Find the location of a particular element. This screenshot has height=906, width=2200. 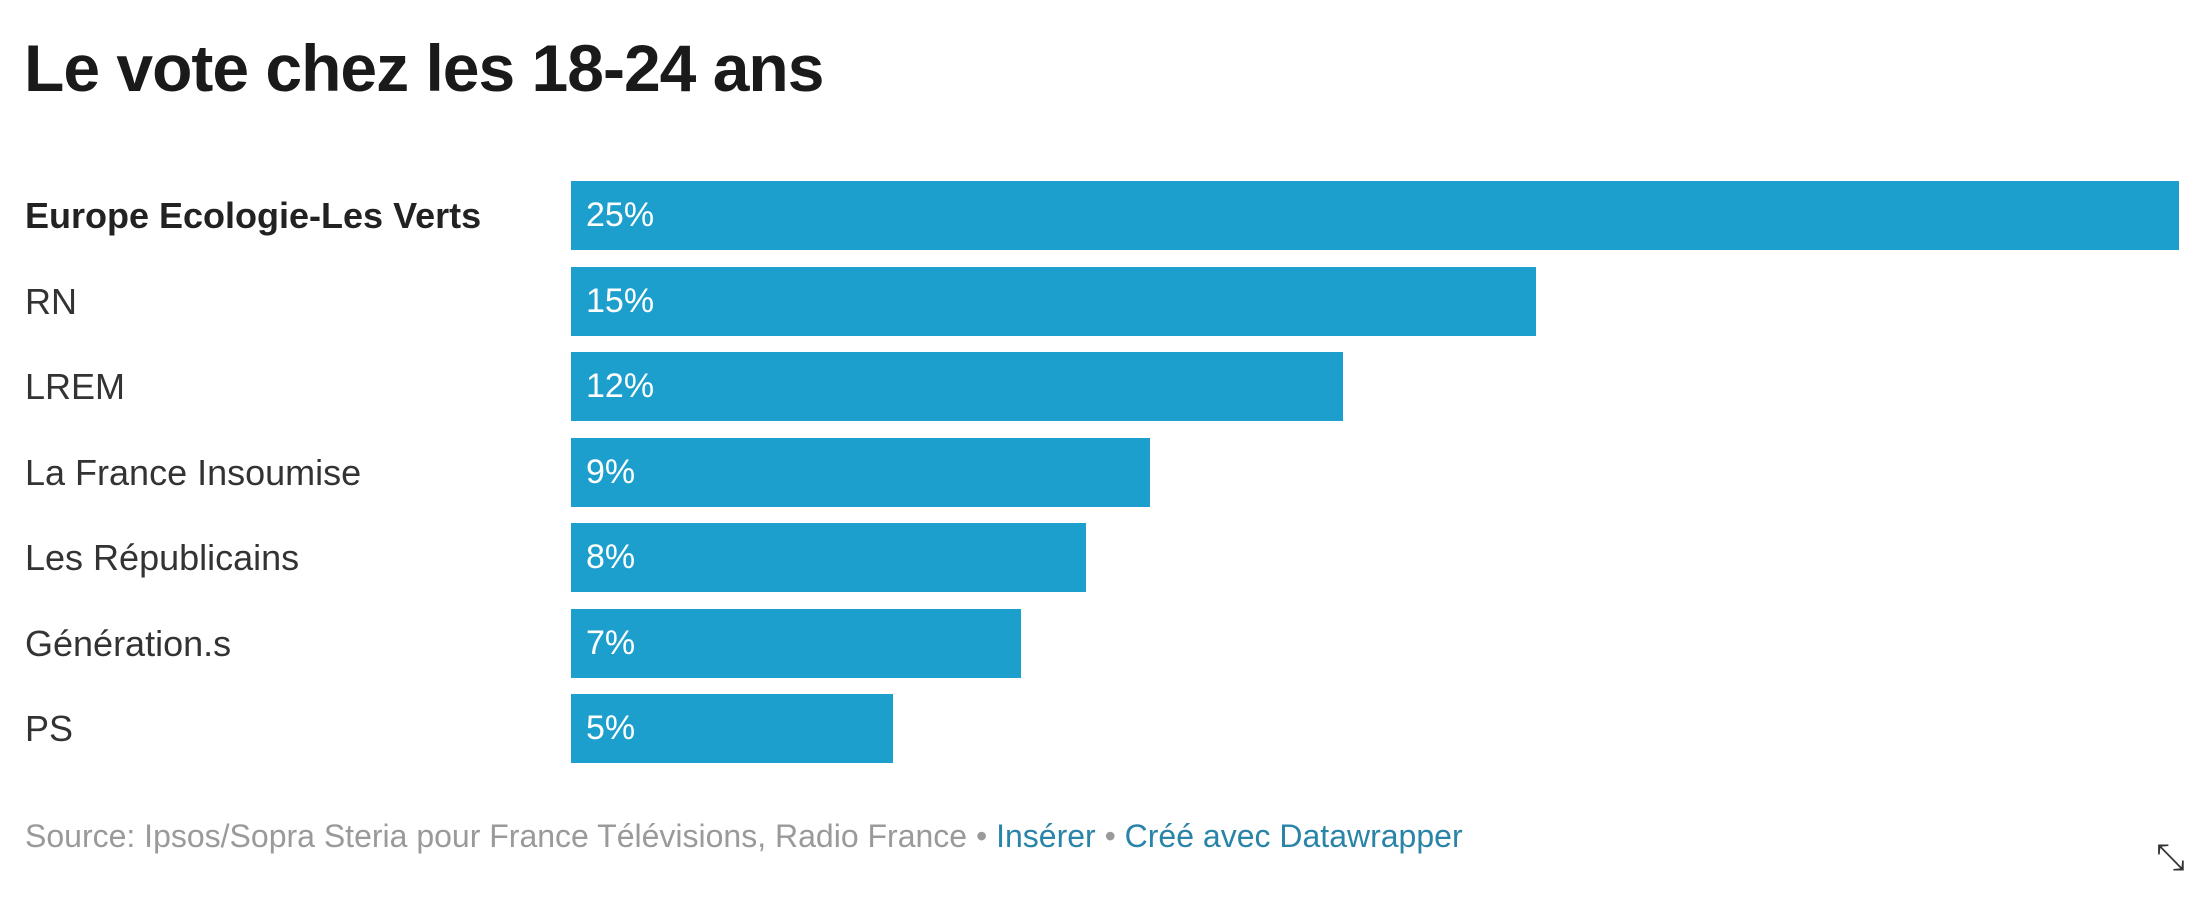

category-label: Les Républicains is located at coordinates (162, 557).